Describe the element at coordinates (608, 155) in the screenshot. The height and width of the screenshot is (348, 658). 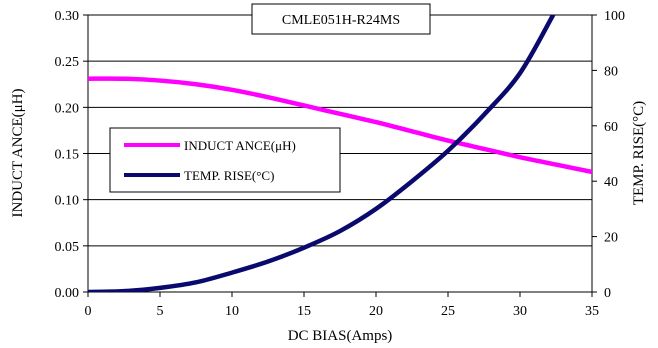
I see `y-right-ticks: 0 20 40 60 80 100` at that location.